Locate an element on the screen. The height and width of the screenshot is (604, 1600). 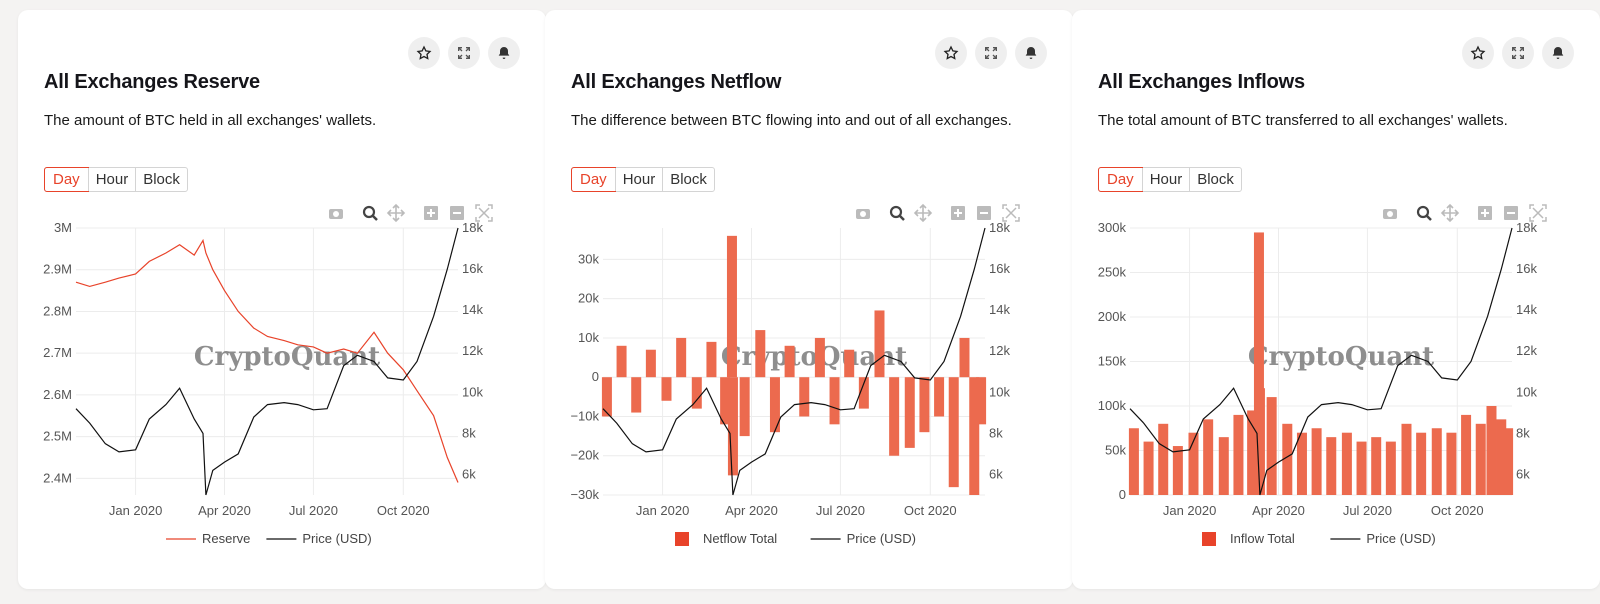
y-left-tick-label: 0 is located at coordinates (595, 376).